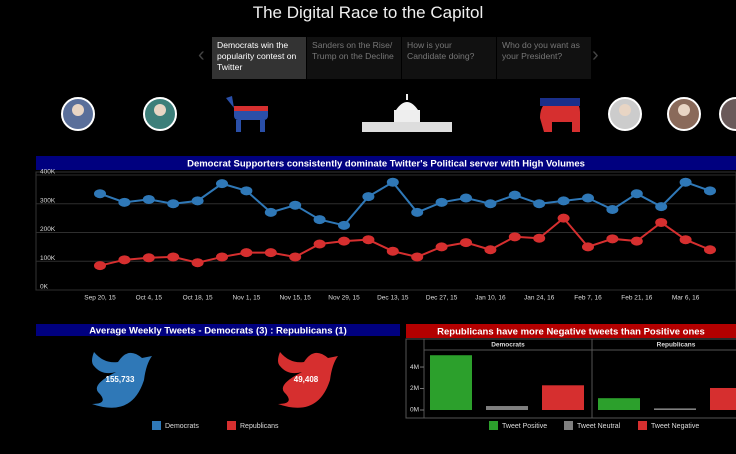 This screenshot has height=454, width=736. What do you see at coordinates (198, 298) in the screenshot?
I see `x-tick-label: Oct 18, 15` at bounding box center [198, 298].